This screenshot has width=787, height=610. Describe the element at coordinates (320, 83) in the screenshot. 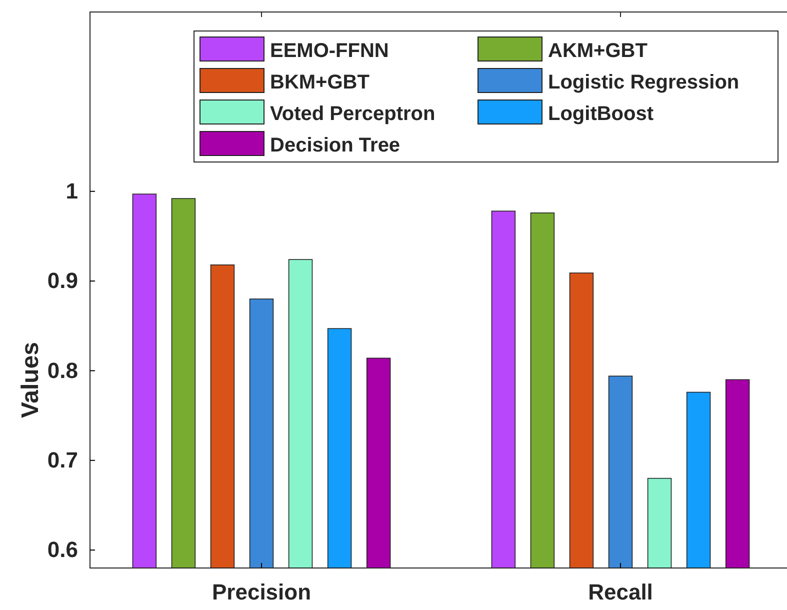

I see `legend-label: BKM+GBT` at that location.